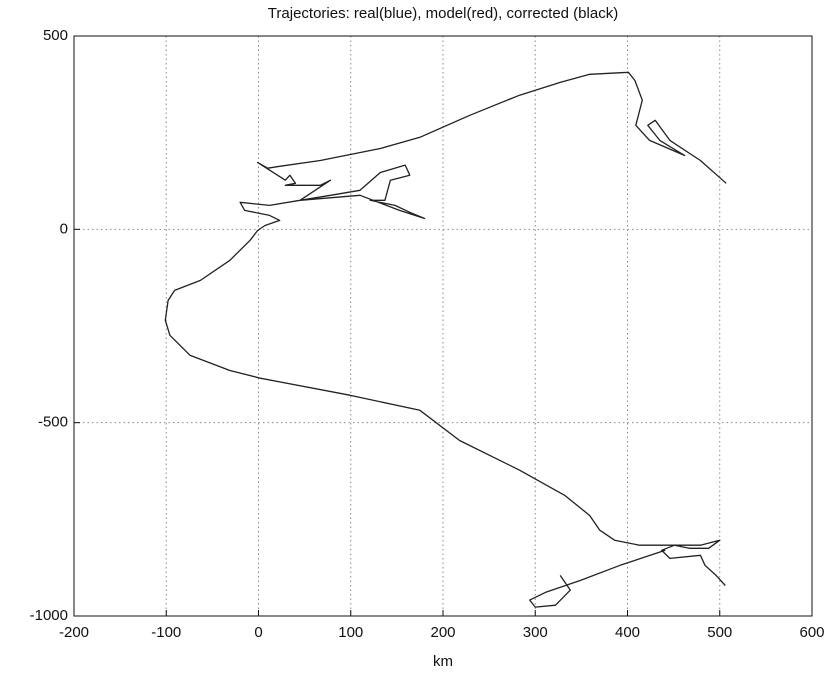  What do you see at coordinates (53, 422) in the screenshot?
I see `y-tick-label: -500` at bounding box center [53, 422].